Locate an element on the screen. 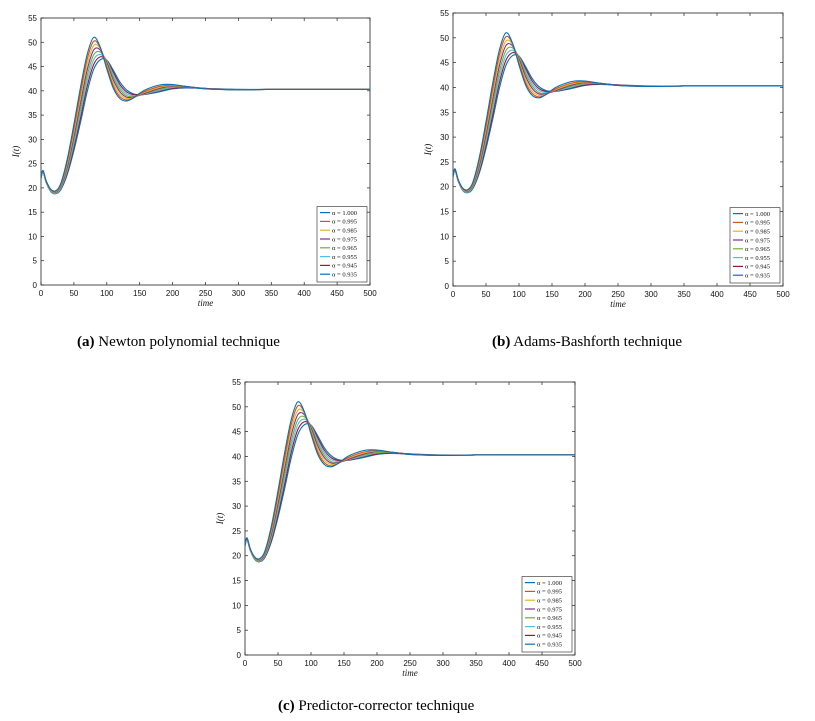 This screenshot has height=721, width=815. caption-c: (c) Predictor-corrector technique is located at coordinates (376, 706).